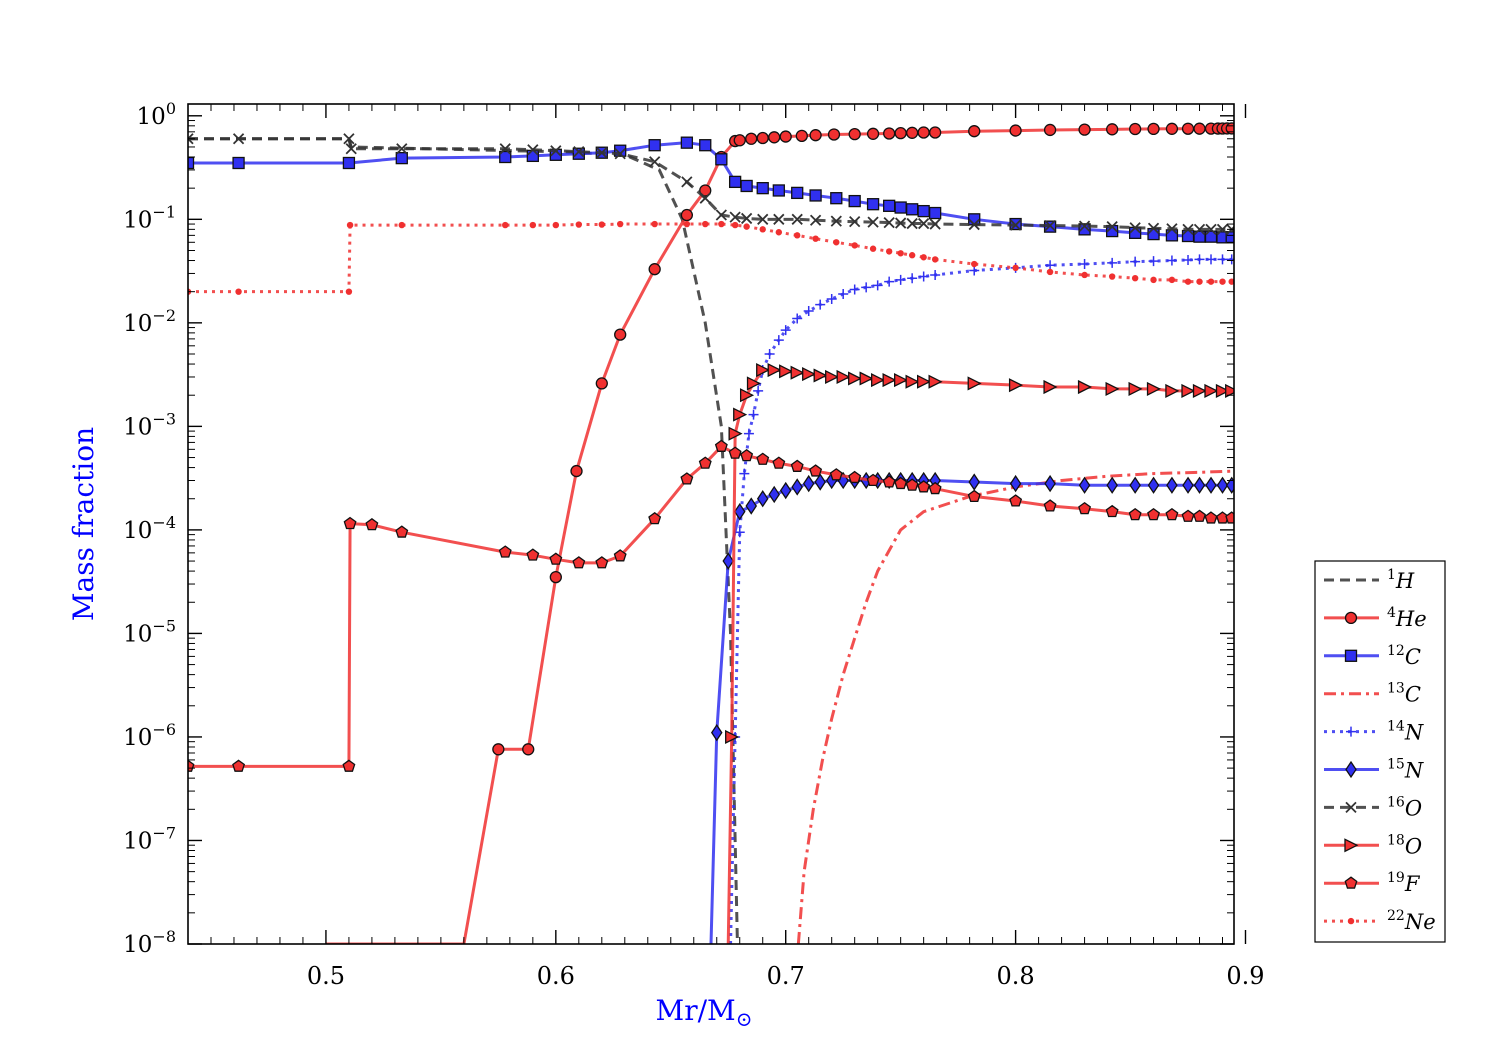 The width and height of the screenshot is (1500, 1050). Describe the element at coordinates (556, 976) in the screenshot. I see `x-tick-label: 0.6` at that location.